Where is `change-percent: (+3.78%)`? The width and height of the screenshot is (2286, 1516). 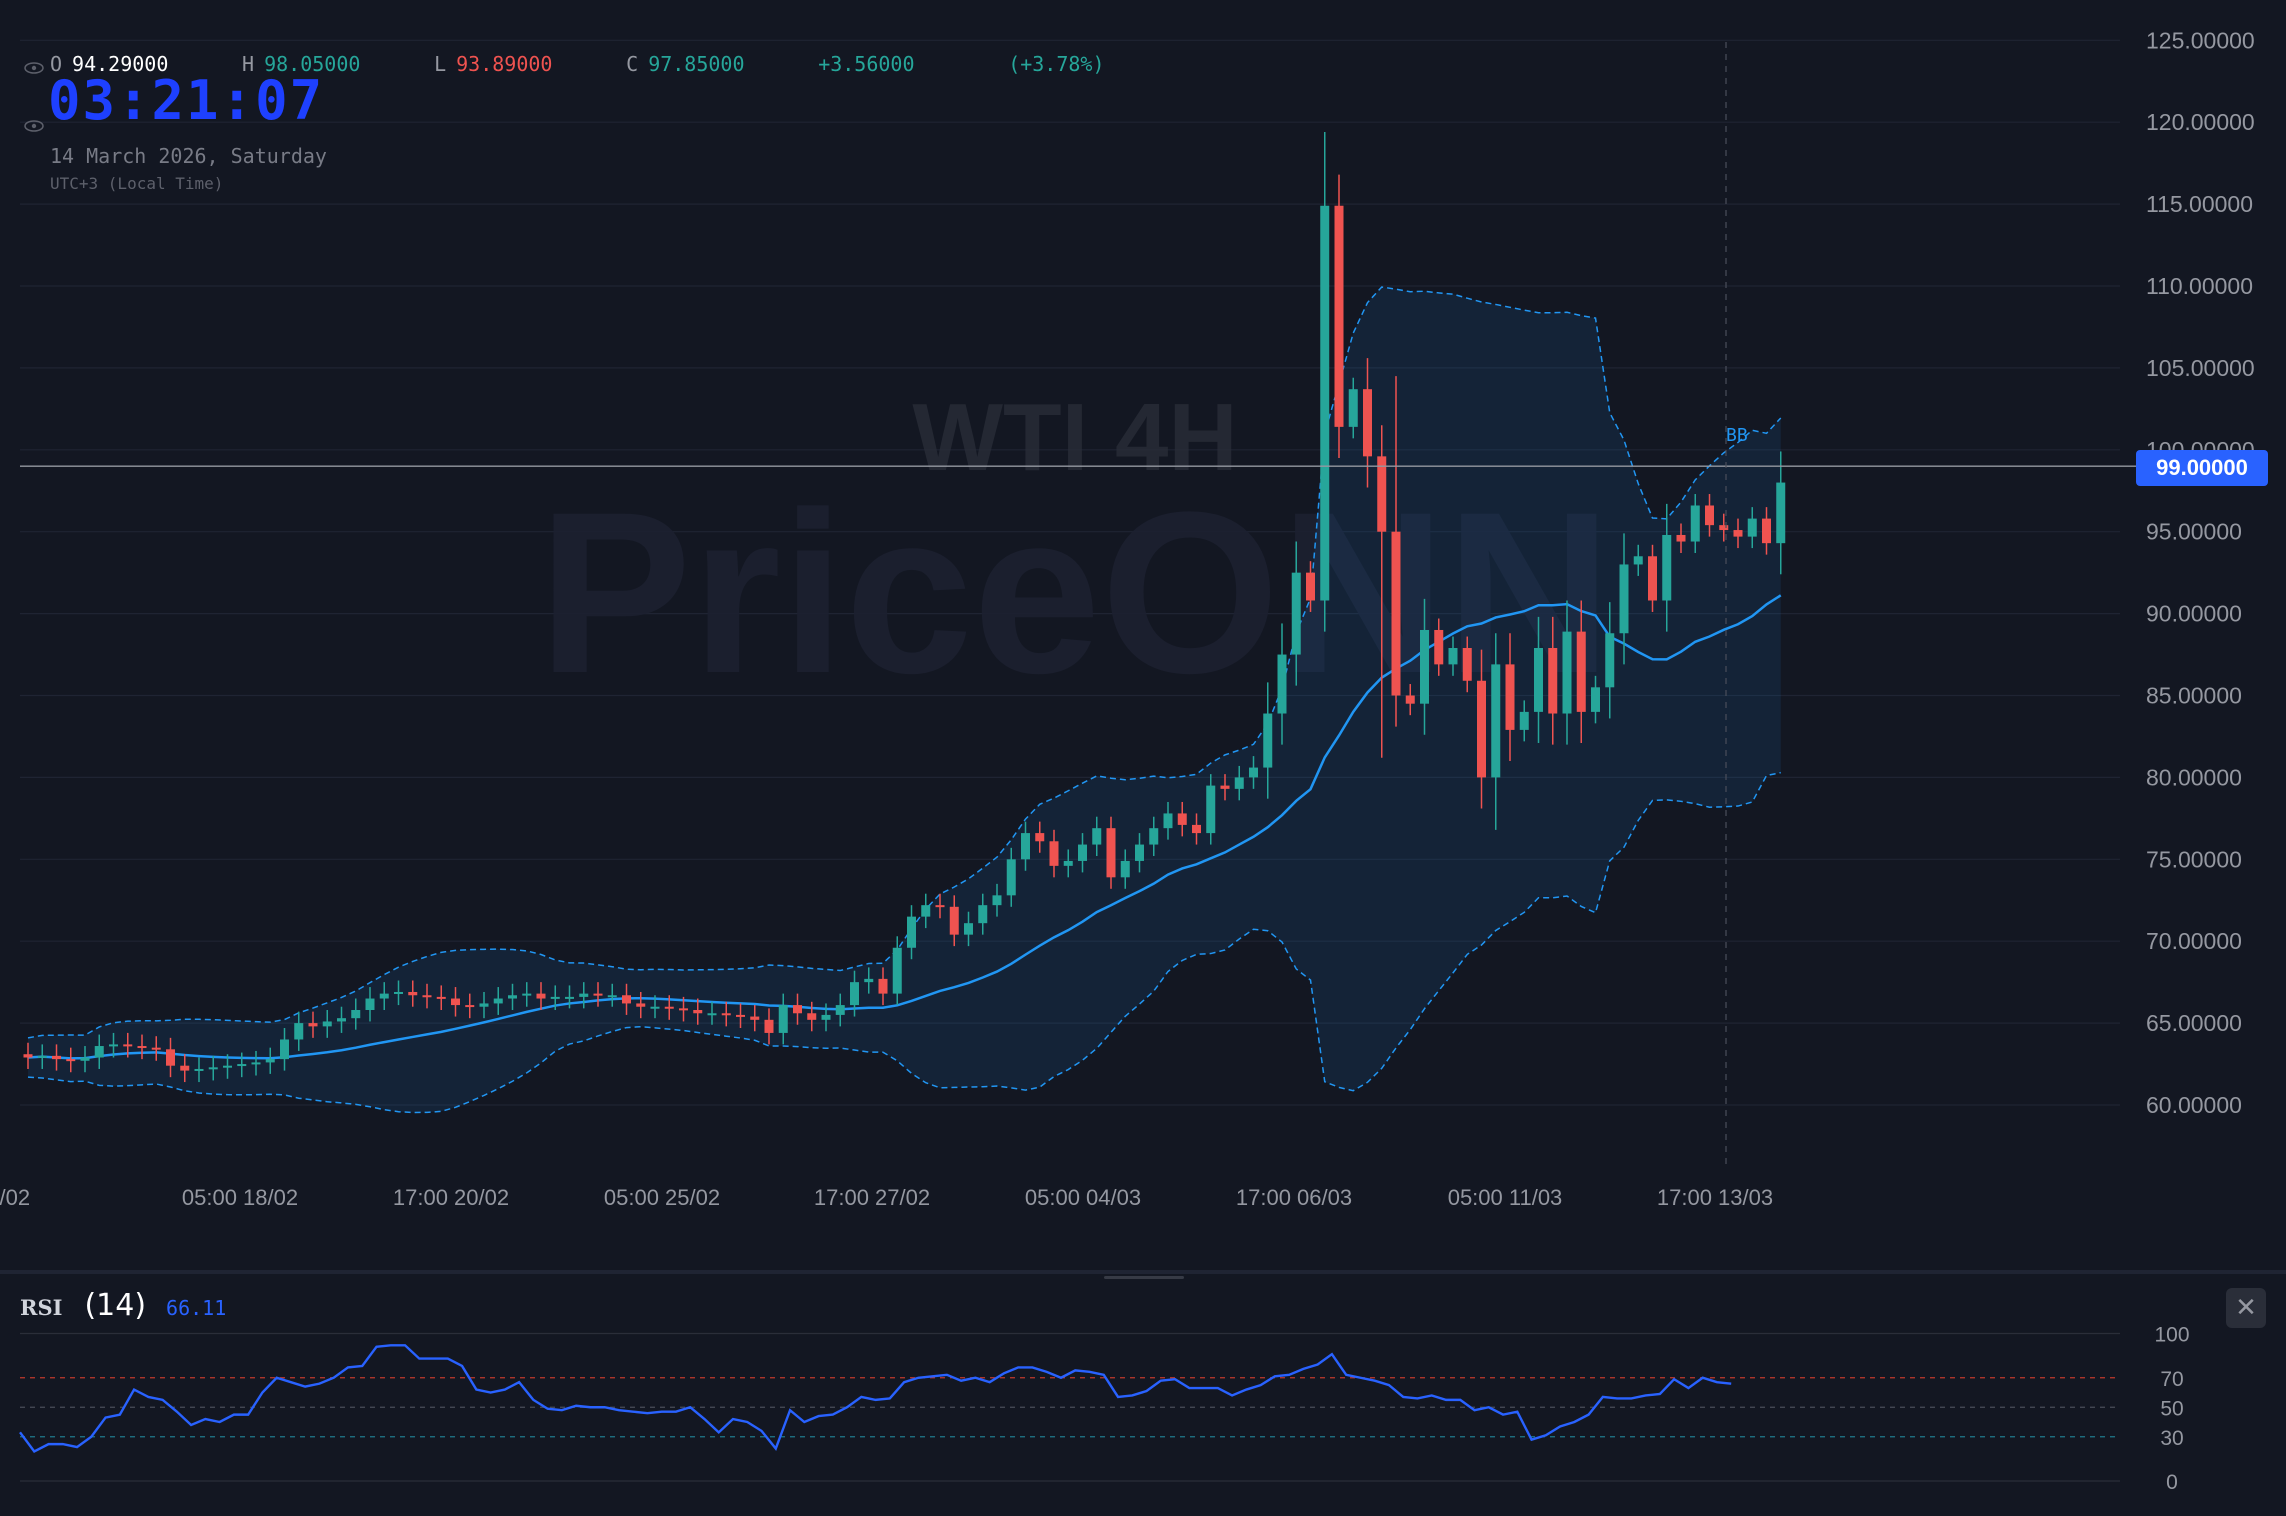
change-percent: (+3.78%) is located at coordinates (1056, 64).